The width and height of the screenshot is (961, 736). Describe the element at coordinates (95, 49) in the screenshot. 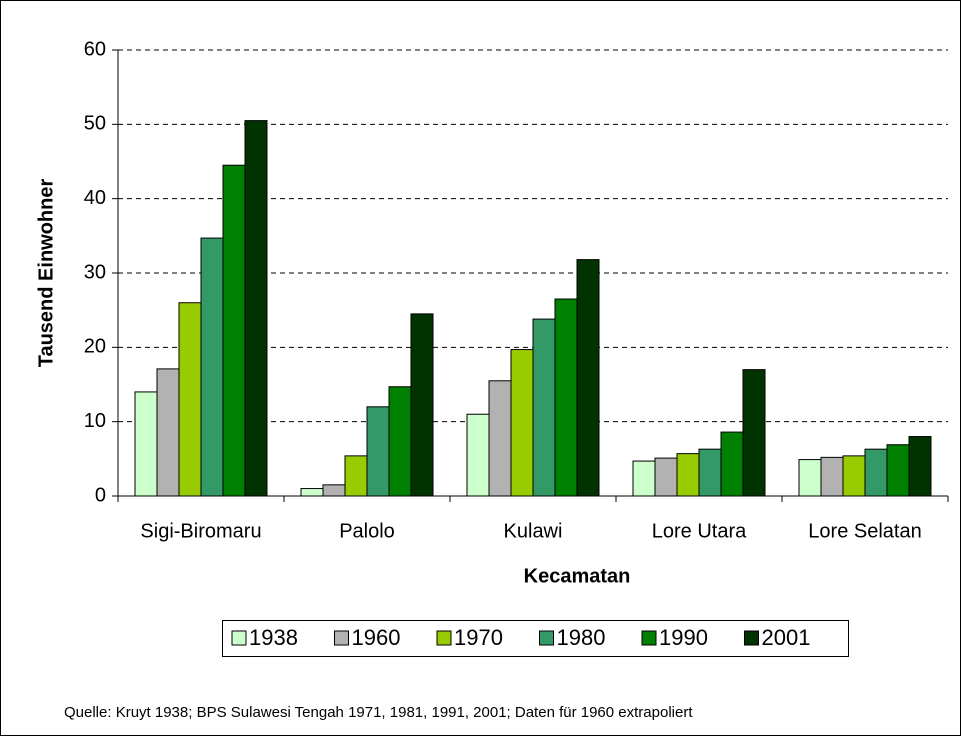

I see `y-tick-label: 60` at that location.